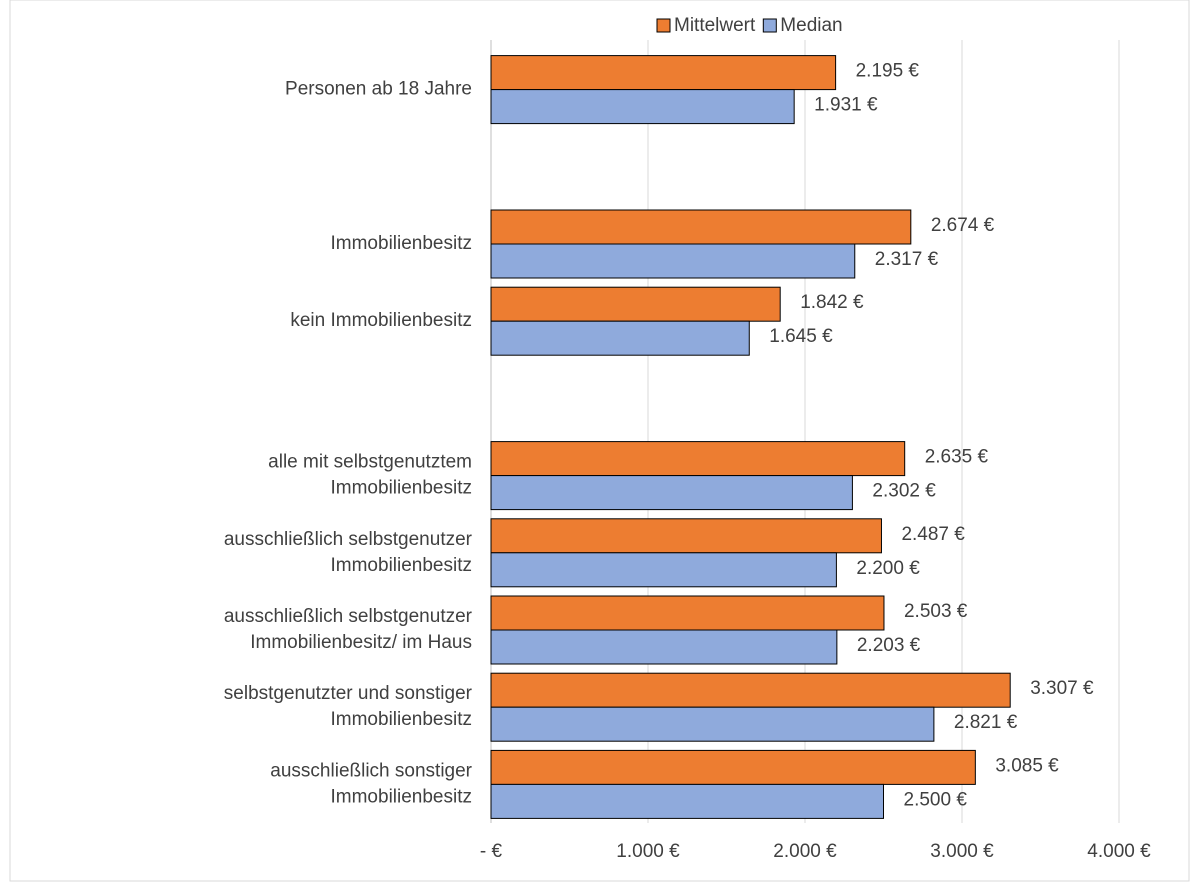 Image resolution: width=1190 pixels, height=882 pixels. Describe the element at coordinates (370, 462) in the screenshot. I see `y-tick-label: alle mit selbstgenutztem` at that location.